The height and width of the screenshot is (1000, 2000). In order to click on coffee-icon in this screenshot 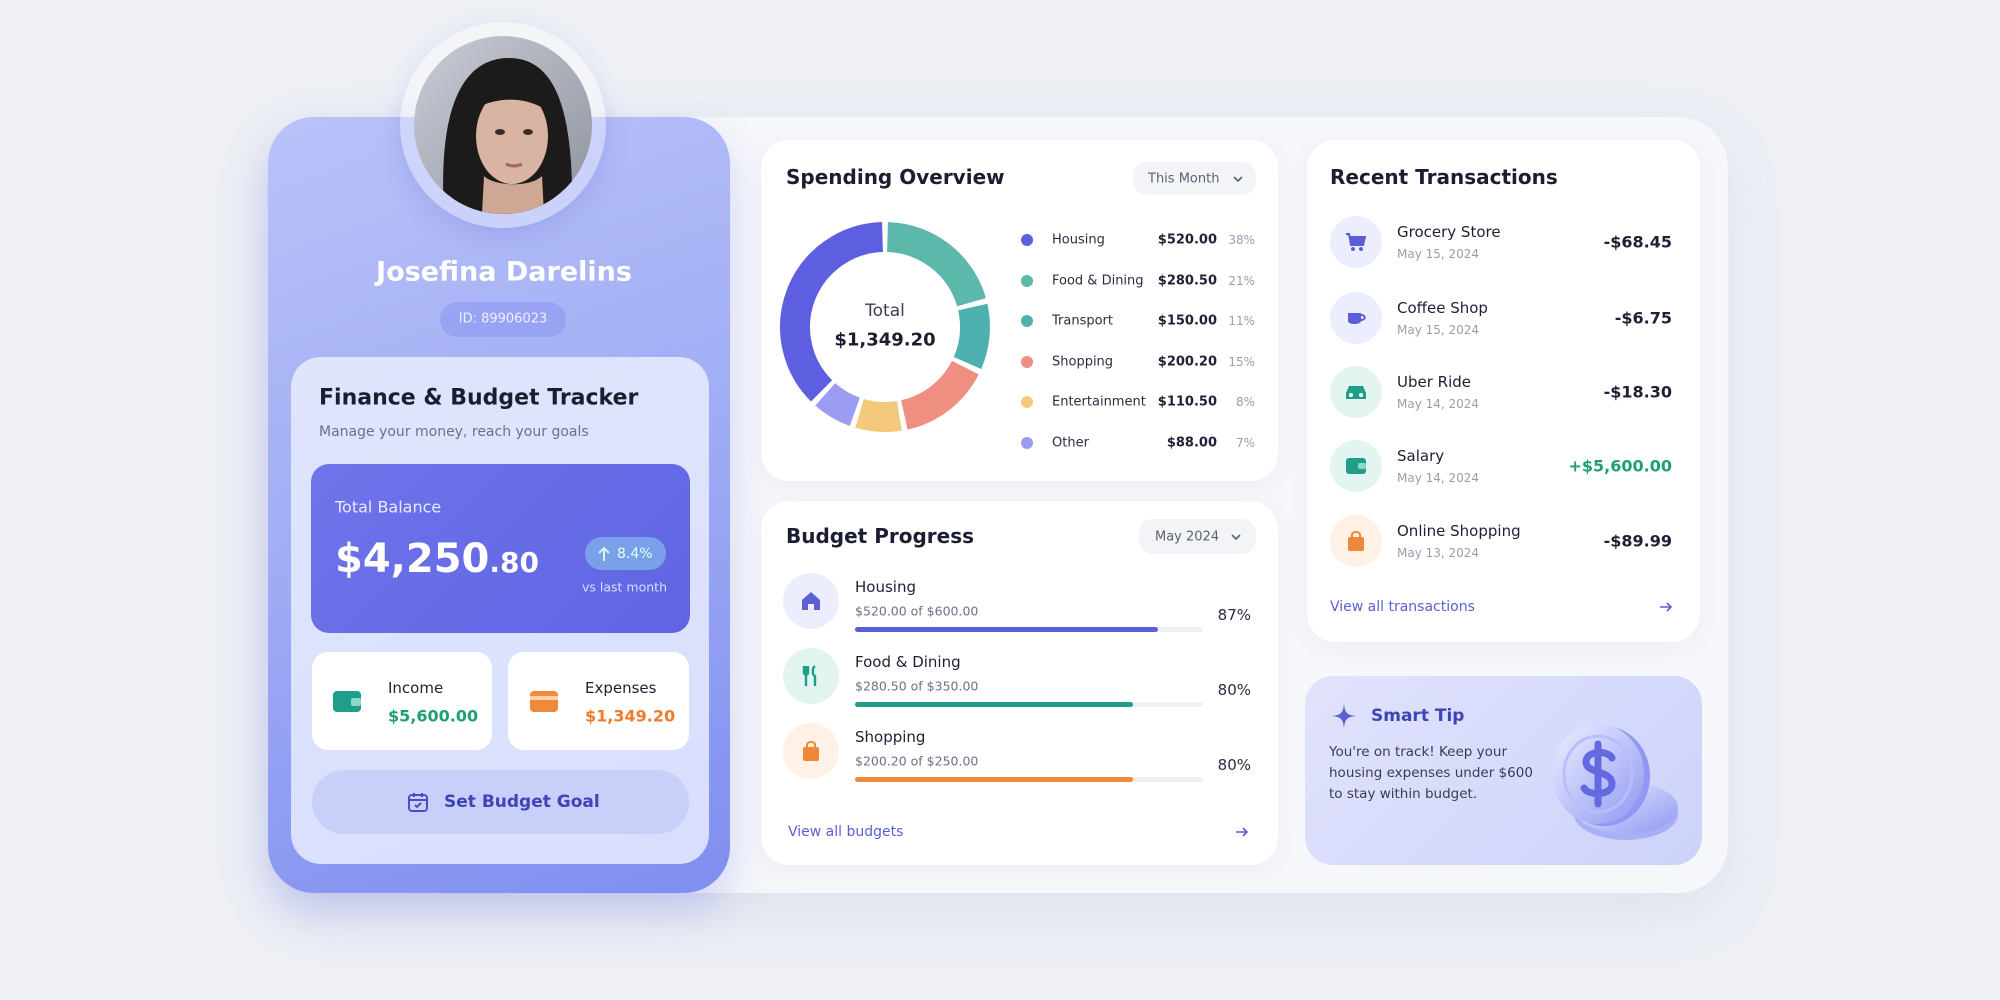, I will do `click(1356, 318)`.